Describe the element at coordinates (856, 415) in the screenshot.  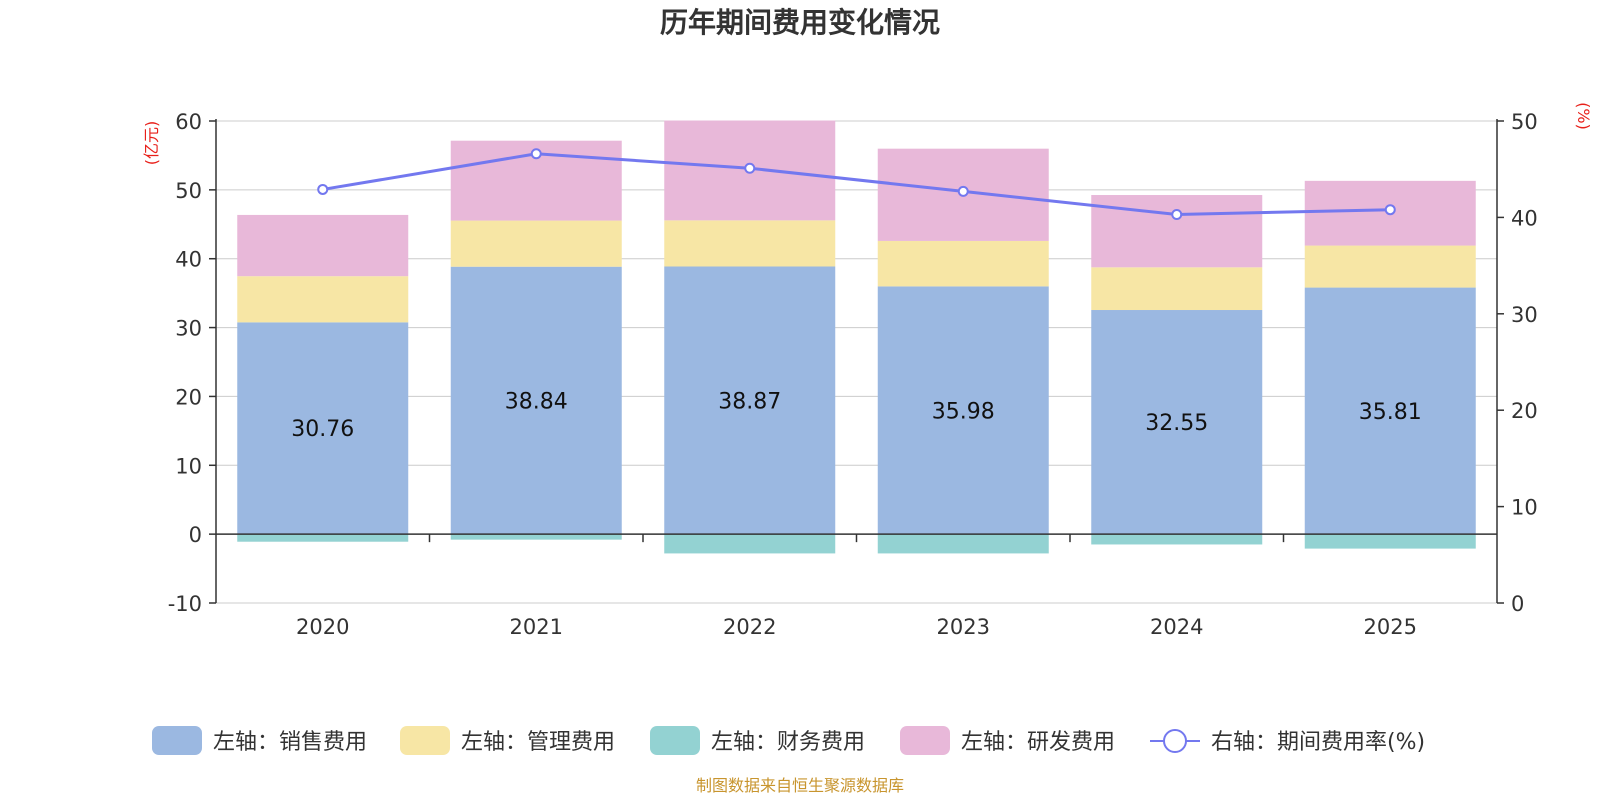
I see `data-labels: 30.76 38.84 38.87 35.98 32.55 35.81` at that location.